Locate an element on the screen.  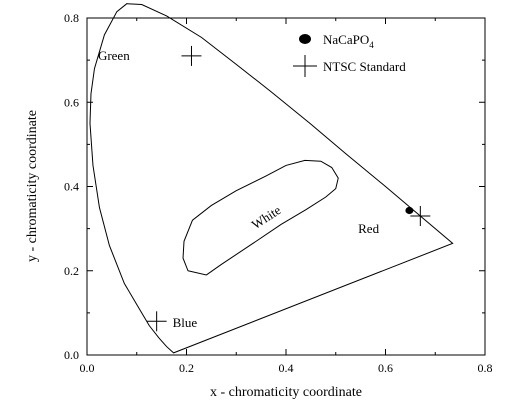
x-tick-label: 0.4 is located at coordinates (286, 368).